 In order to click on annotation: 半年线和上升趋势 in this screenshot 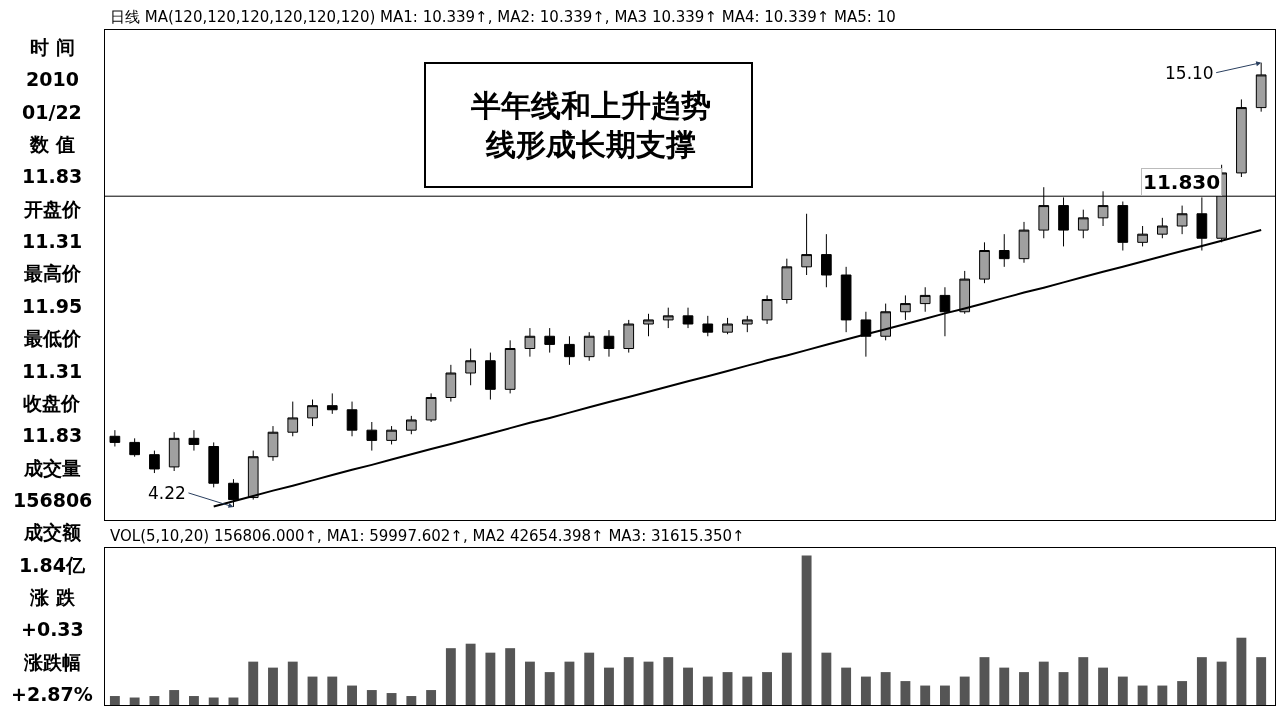, I will do `click(590, 105)`.